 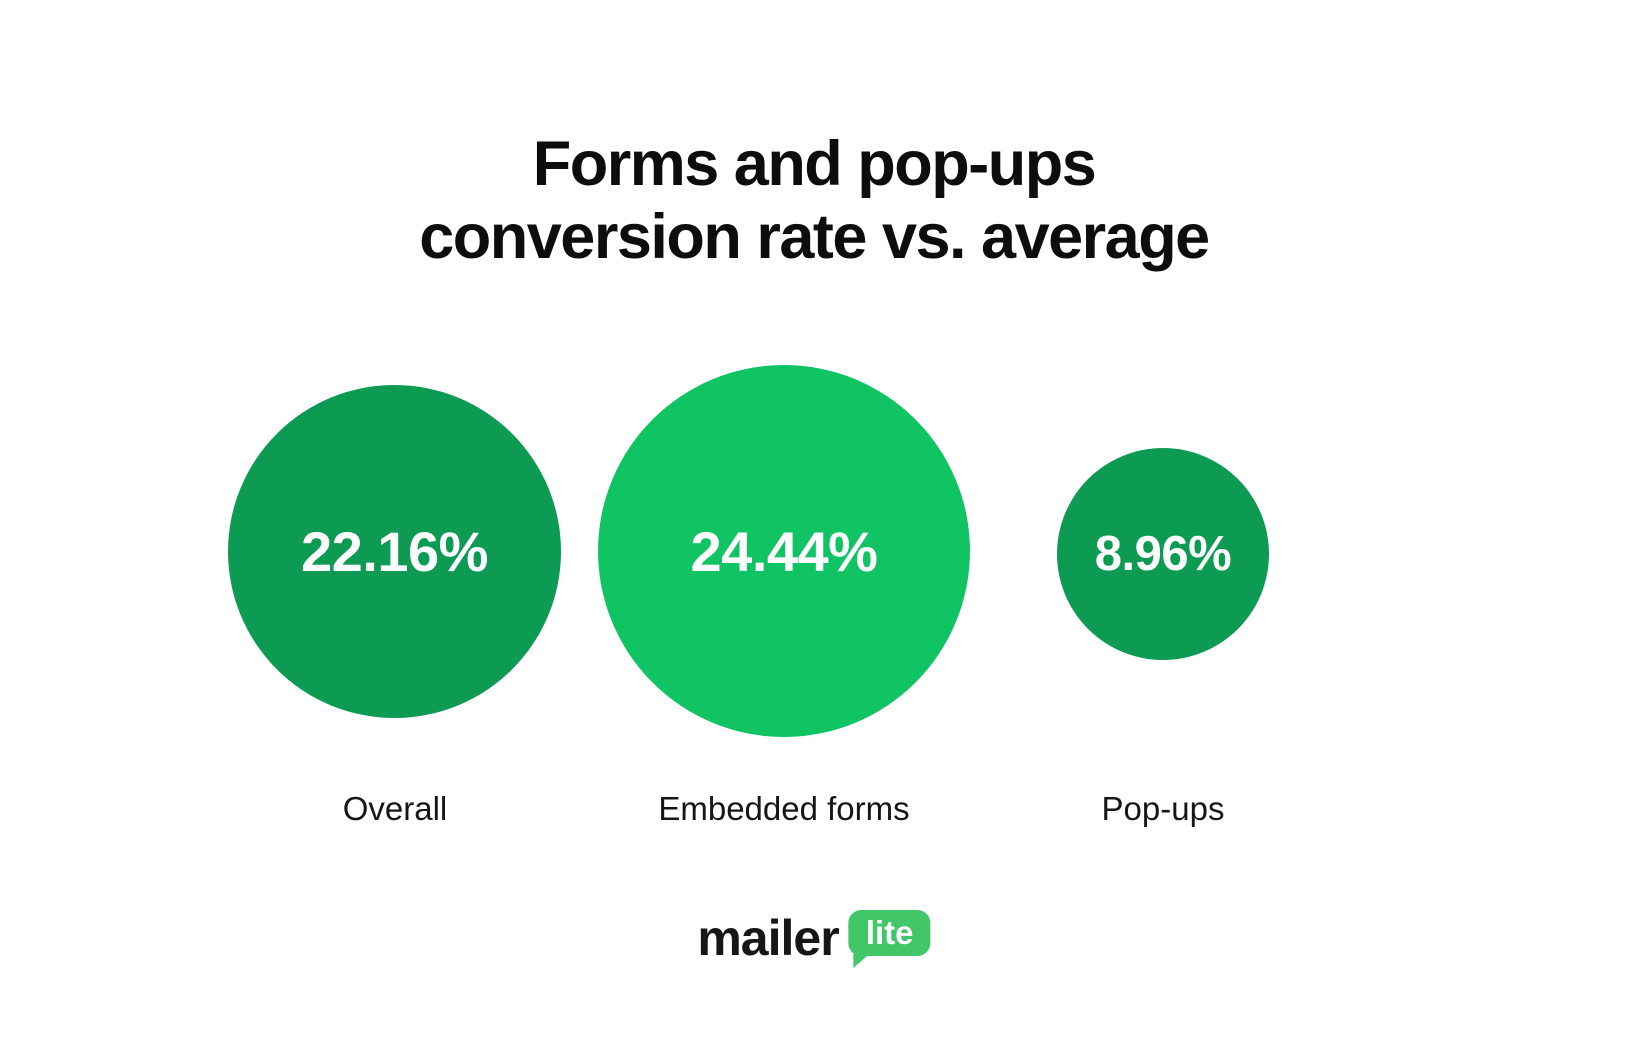 I want to click on mailerlite-lite-badge: lite, so click(x=889, y=939).